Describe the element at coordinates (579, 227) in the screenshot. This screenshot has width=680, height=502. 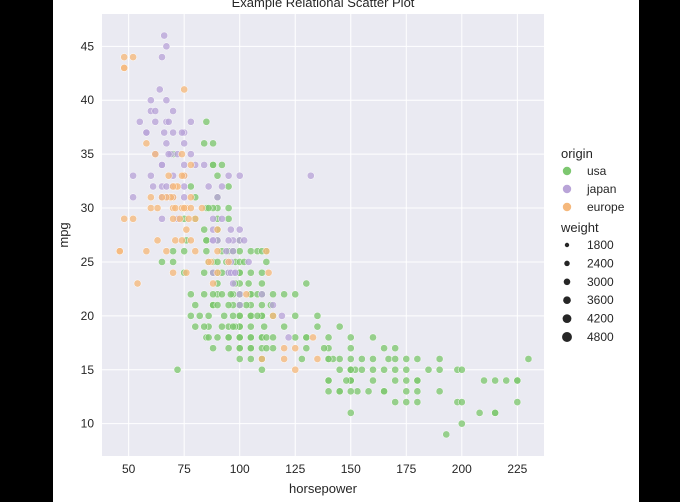
I see `legend-size-title: weight` at that location.